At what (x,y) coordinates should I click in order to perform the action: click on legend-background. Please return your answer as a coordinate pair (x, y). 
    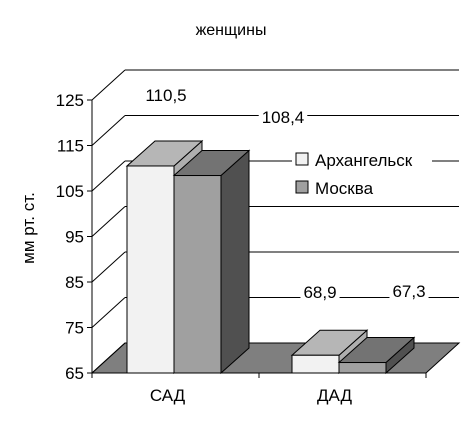
    Looking at the image, I should click on (362, 175).